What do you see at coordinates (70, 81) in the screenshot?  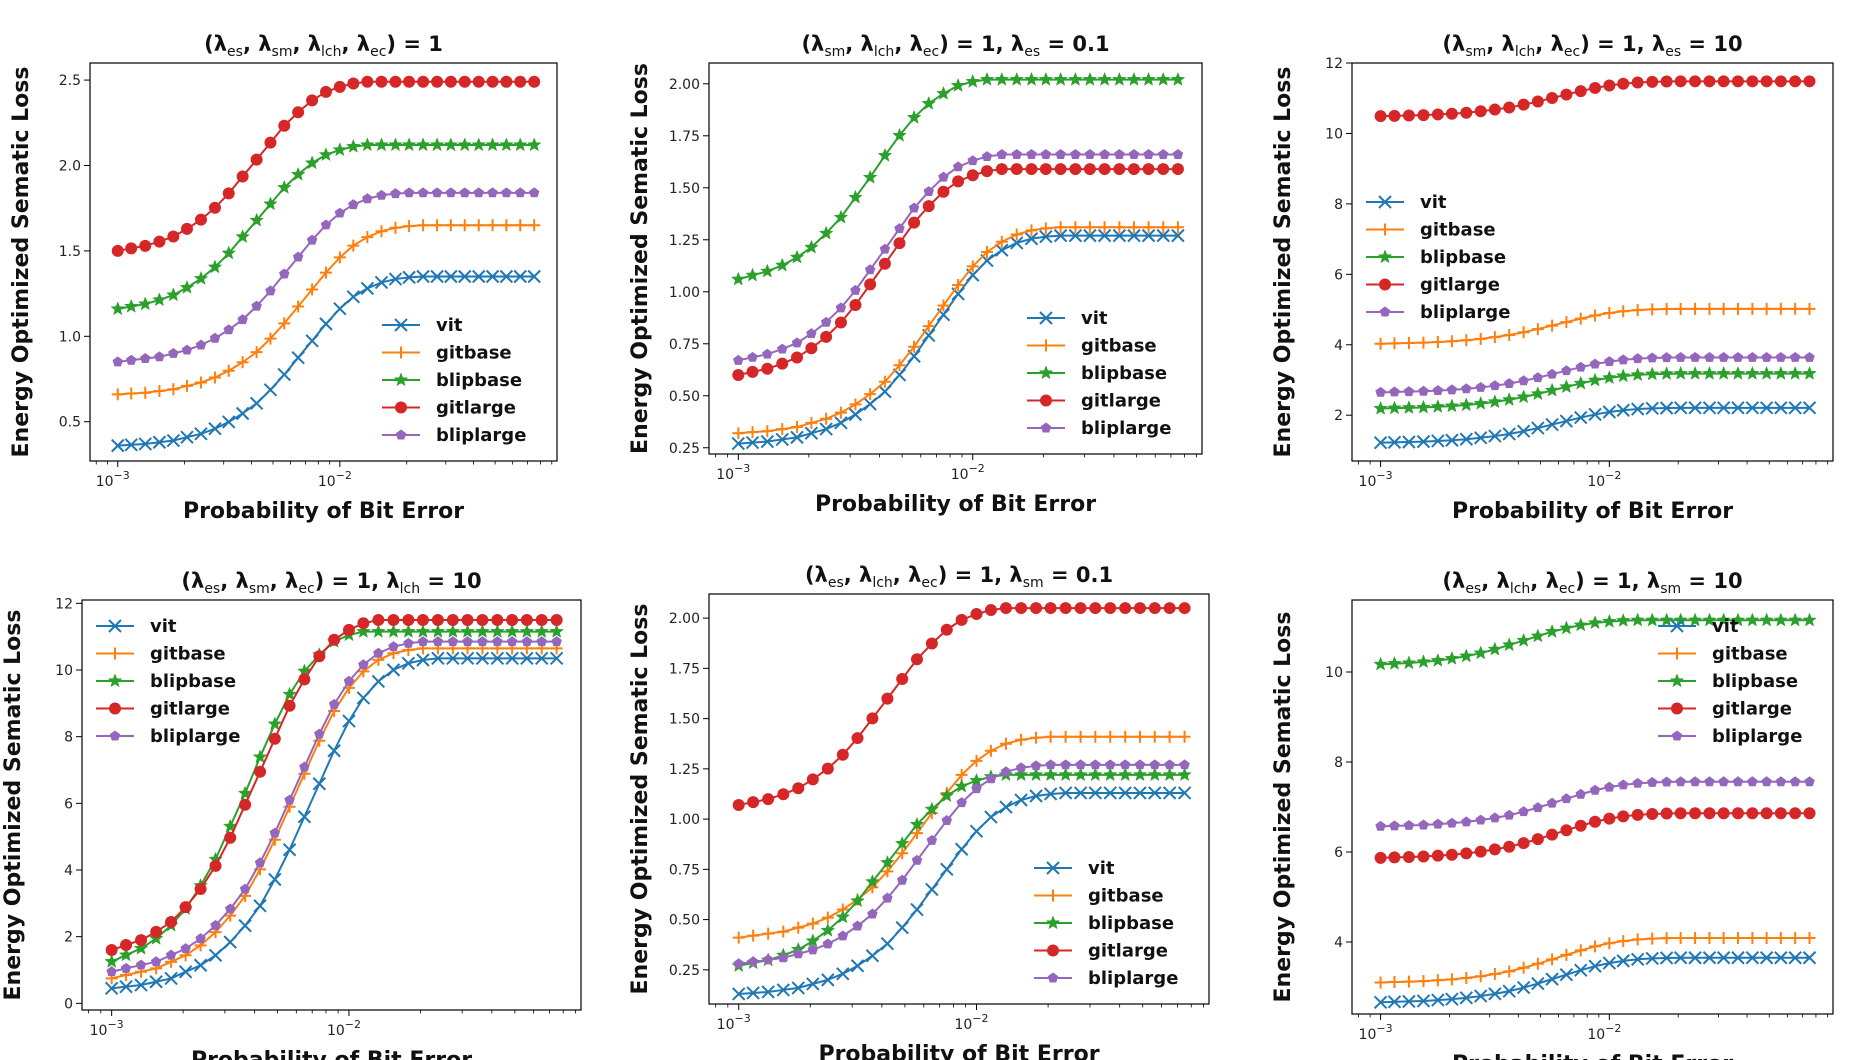 I see `y-tick-label: 2.5` at bounding box center [70, 81].